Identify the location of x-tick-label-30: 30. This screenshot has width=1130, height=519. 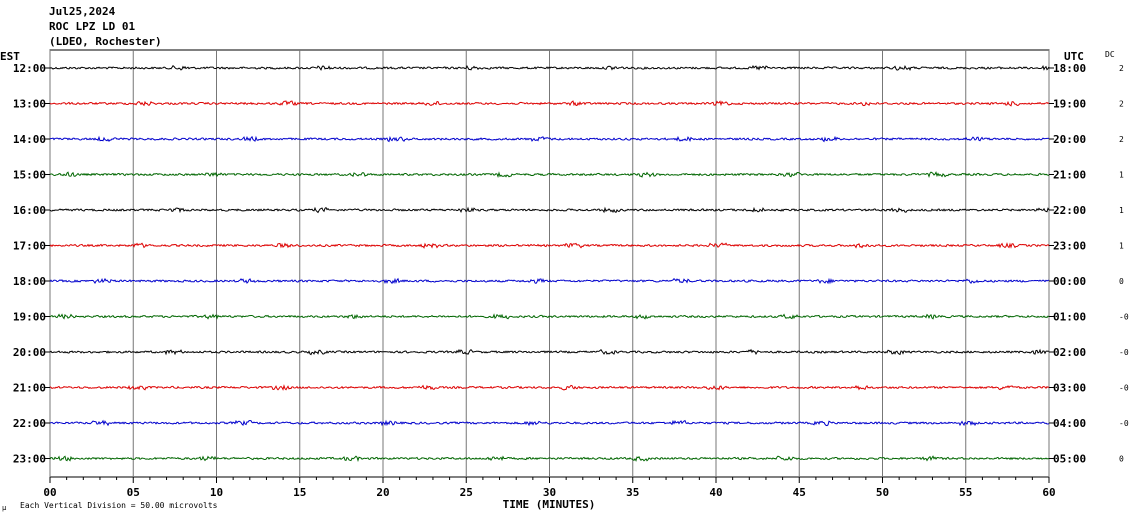
(549, 492).